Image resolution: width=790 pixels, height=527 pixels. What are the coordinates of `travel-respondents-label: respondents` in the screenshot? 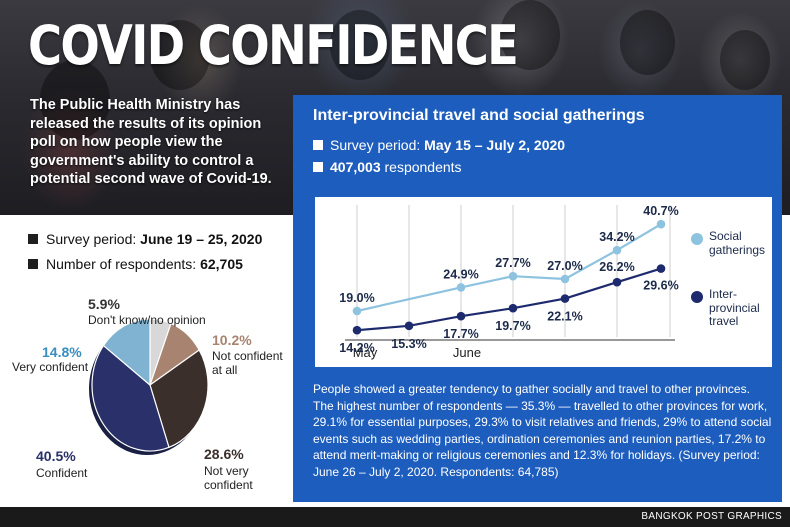 It's located at (421, 167).